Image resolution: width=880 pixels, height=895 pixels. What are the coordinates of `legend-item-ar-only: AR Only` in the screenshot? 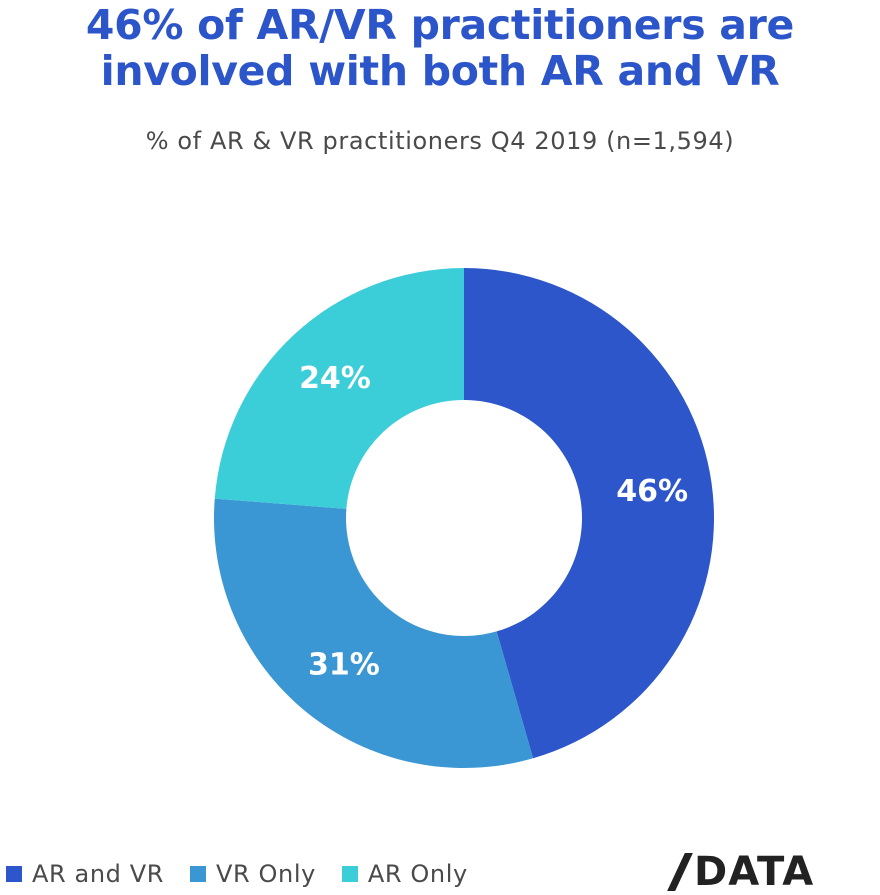 It's located at (404, 874).